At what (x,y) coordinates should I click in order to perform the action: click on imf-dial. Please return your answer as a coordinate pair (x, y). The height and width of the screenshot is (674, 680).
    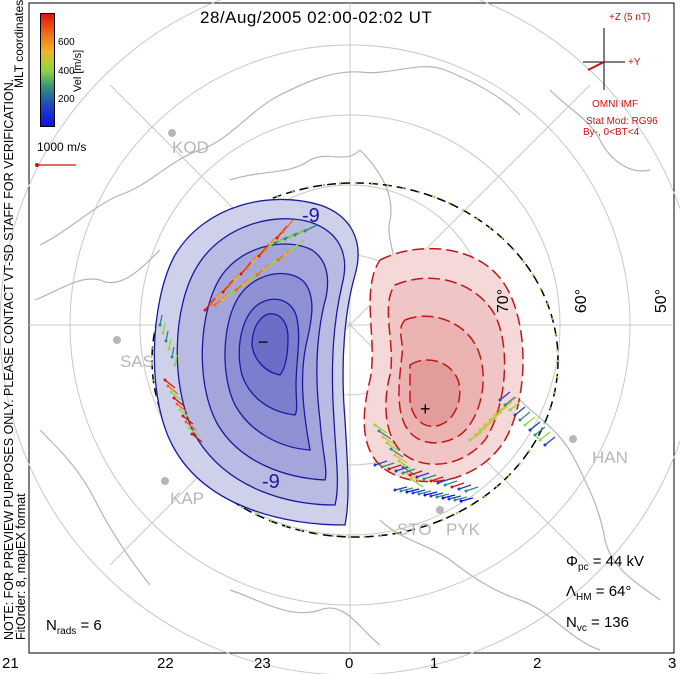
    Looking at the image, I should click on (604, 59).